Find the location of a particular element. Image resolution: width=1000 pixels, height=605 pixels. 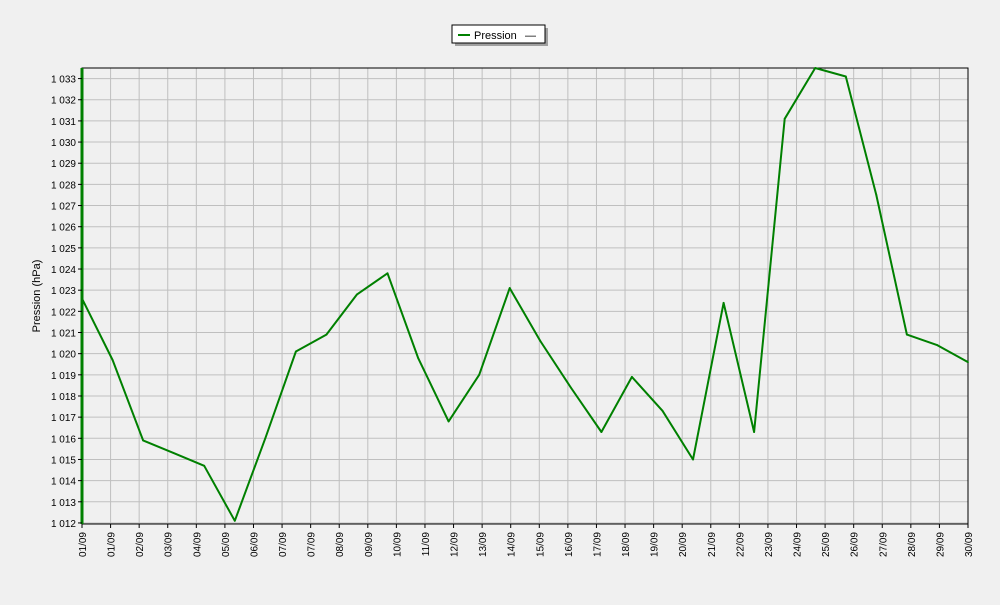

x-tick-label: 14/09 is located at coordinates (512, 544).